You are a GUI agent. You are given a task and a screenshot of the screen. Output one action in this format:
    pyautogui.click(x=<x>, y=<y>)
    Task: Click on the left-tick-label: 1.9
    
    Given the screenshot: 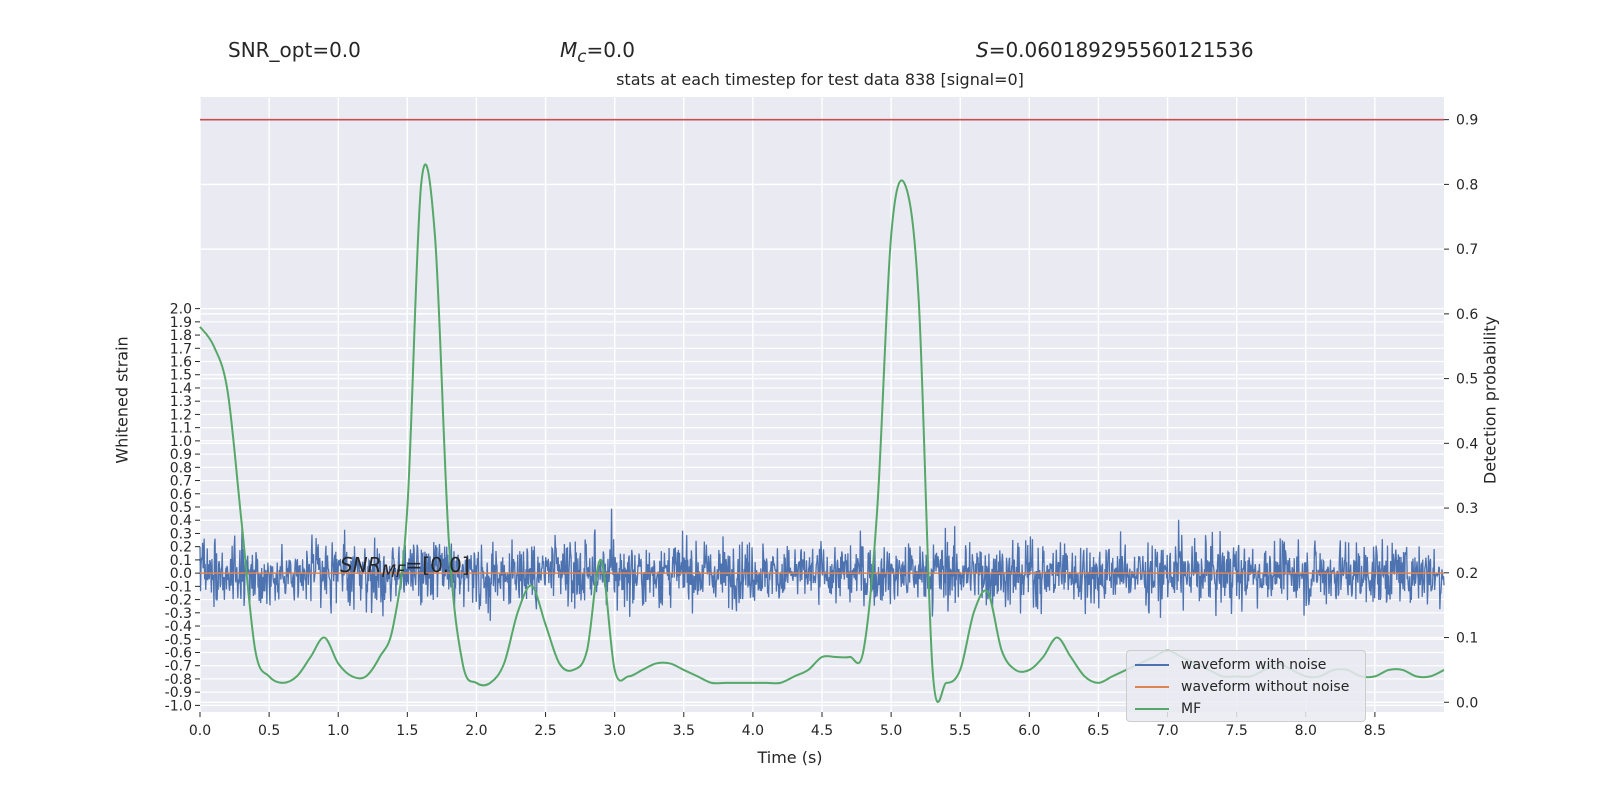 What is the action you would take?
    pyautogui.click(x=181, y=323)
    